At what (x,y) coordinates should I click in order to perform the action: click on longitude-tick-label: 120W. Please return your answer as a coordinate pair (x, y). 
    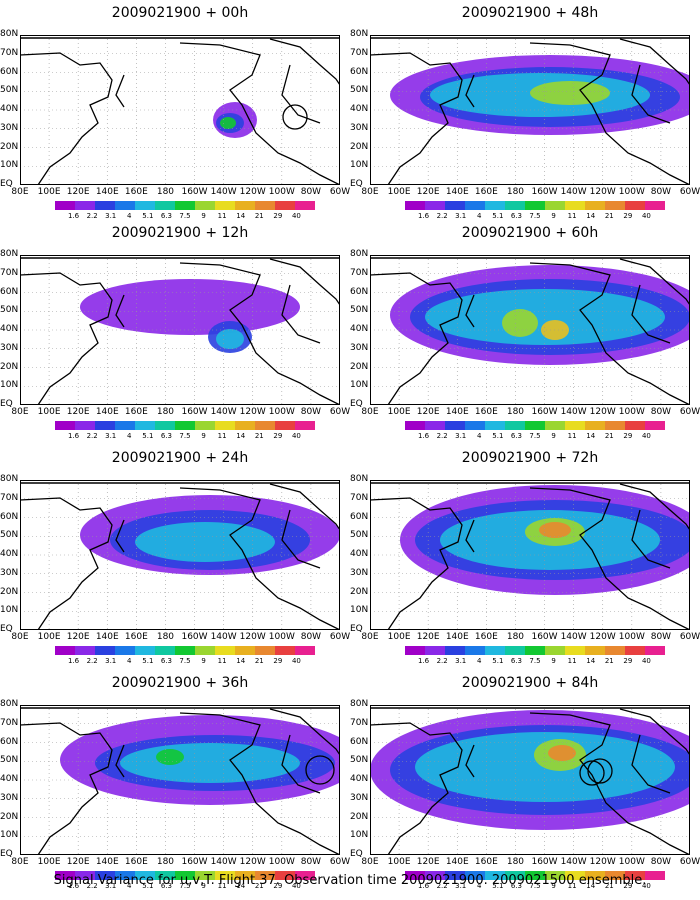
    Looking at the image, I should click on (602, 637).